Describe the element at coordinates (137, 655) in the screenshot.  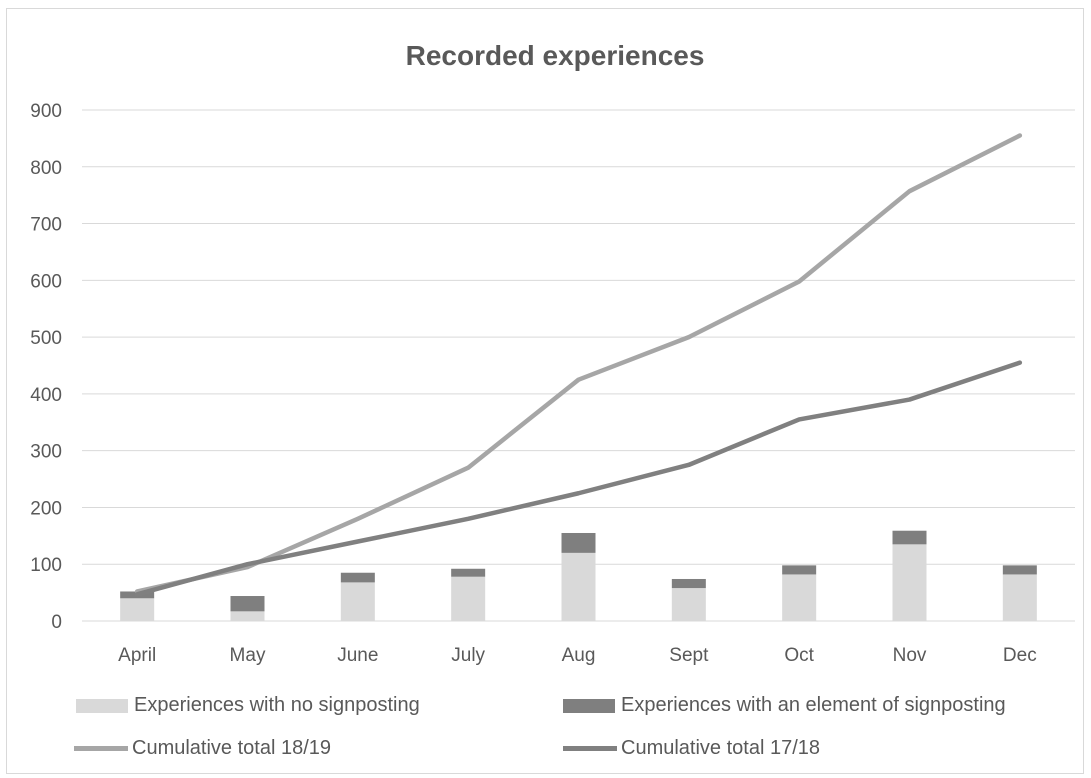
I see `x-tick-label-April: April` at that location.